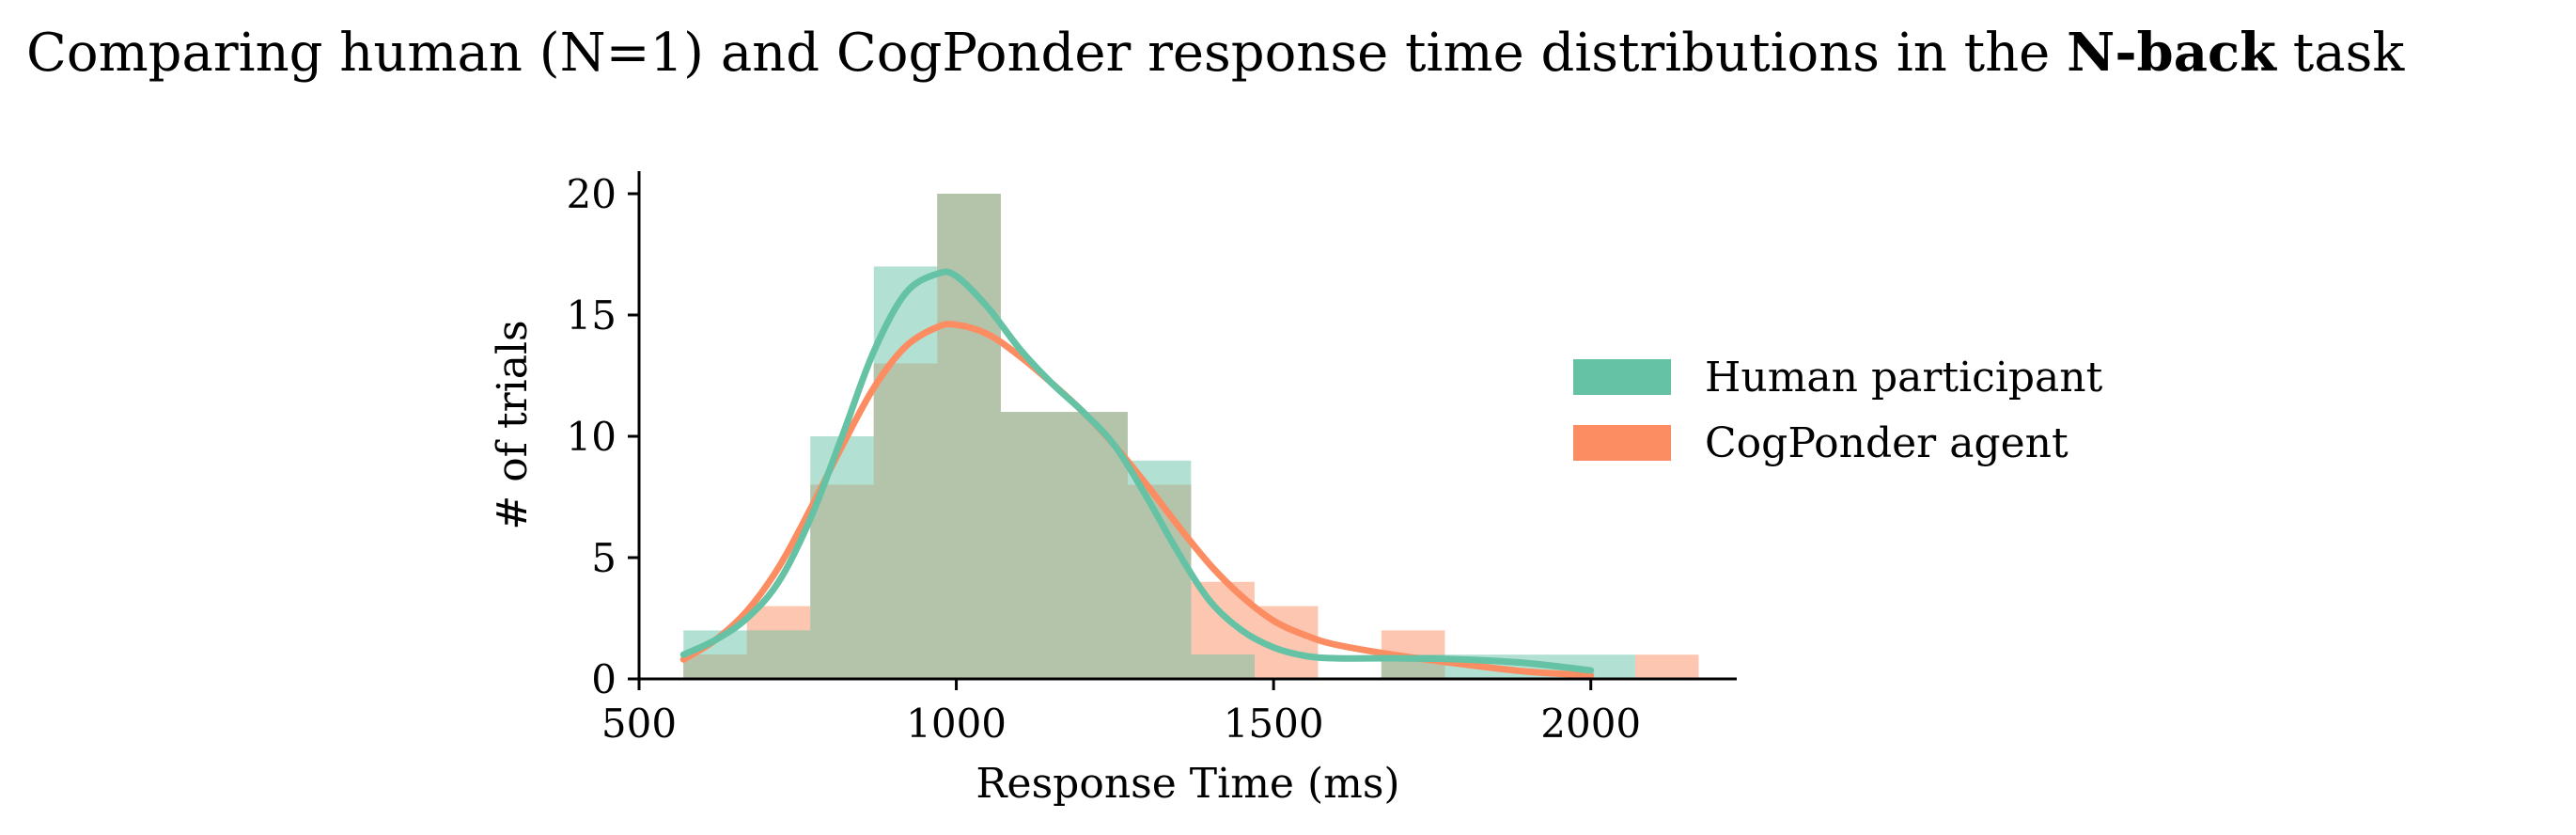 The width and height of the screenshot is (2576, 835). What do you see at coordinates (592, 194) in the screenshot?
I see `y-tick-label: 20` at bounding box center [592, 194].